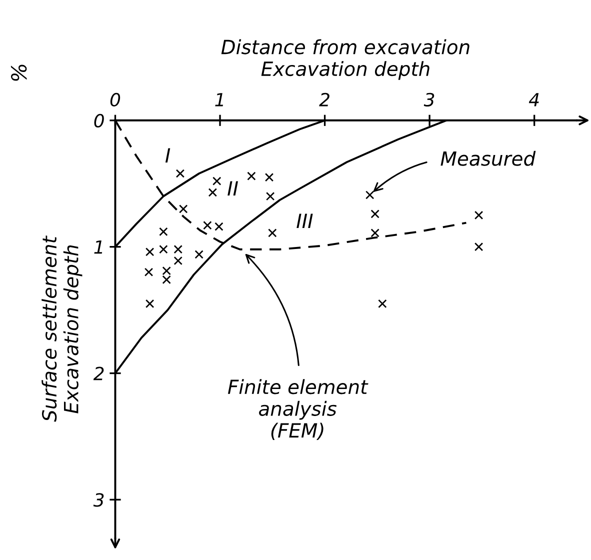 Image resolution: width=591 pixels, height=560 pixels. I want to click on annotation: Measured, so click(488, 158).